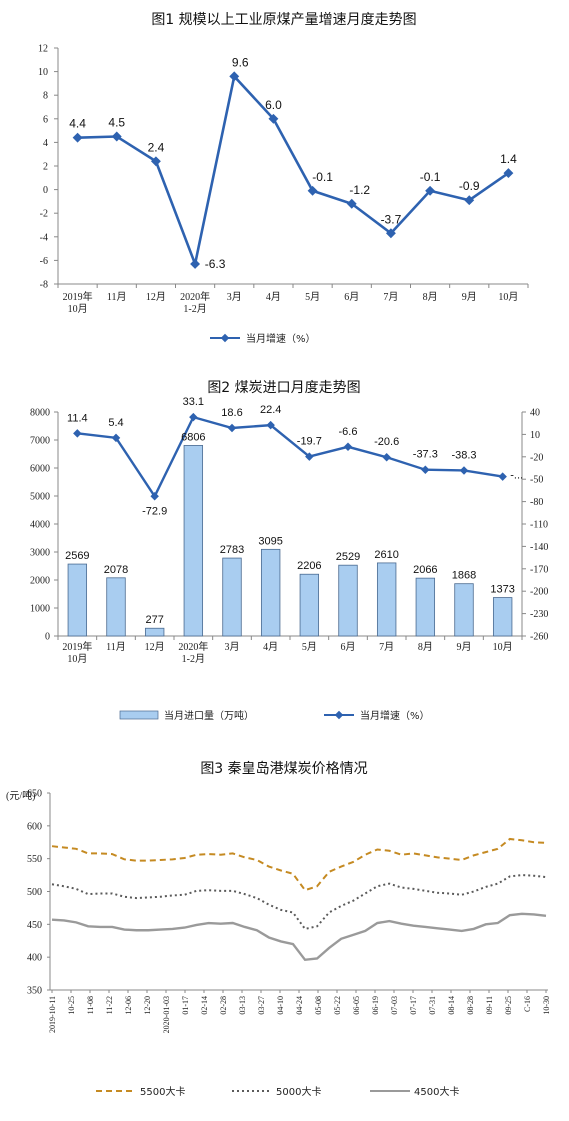 The image size is (569, 1121). I want to click on chart-2-growth-label: -6.6, so click(348, 432).